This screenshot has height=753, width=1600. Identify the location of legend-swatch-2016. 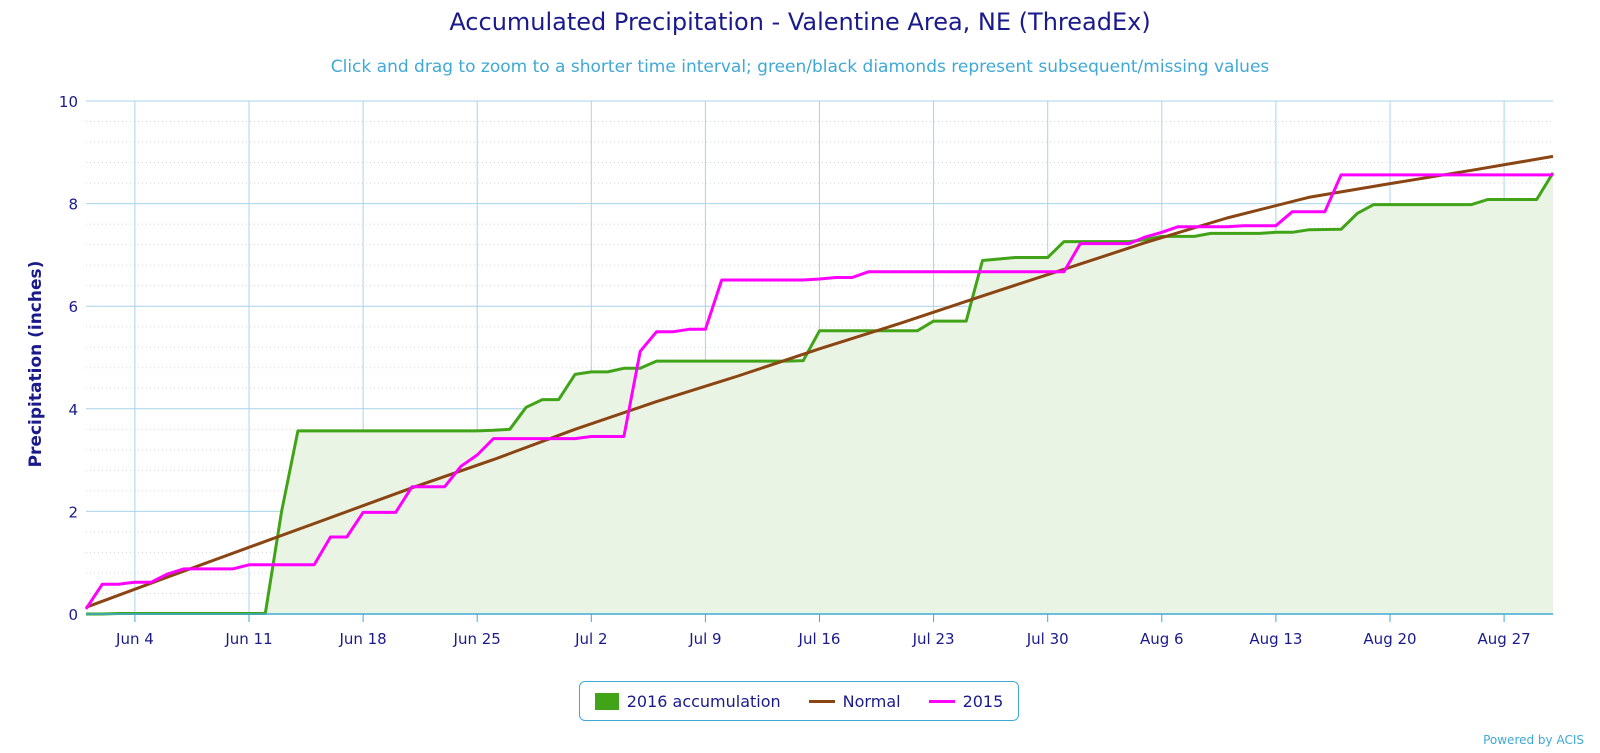
(606, 701).